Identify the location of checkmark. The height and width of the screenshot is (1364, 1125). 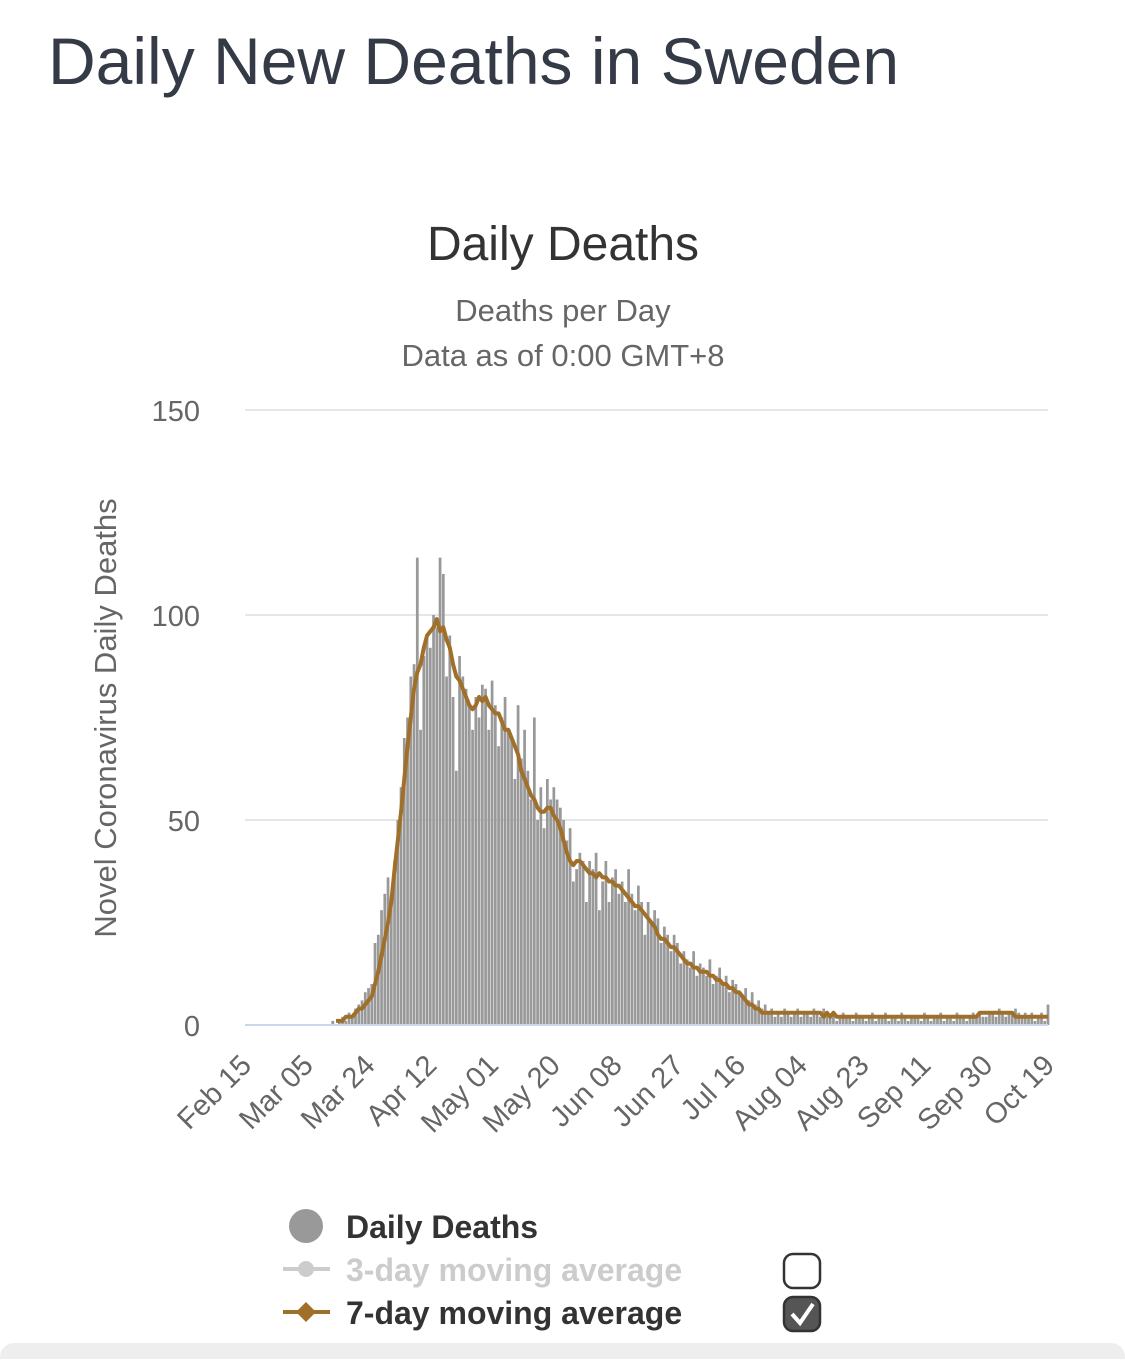
(802, 1314).